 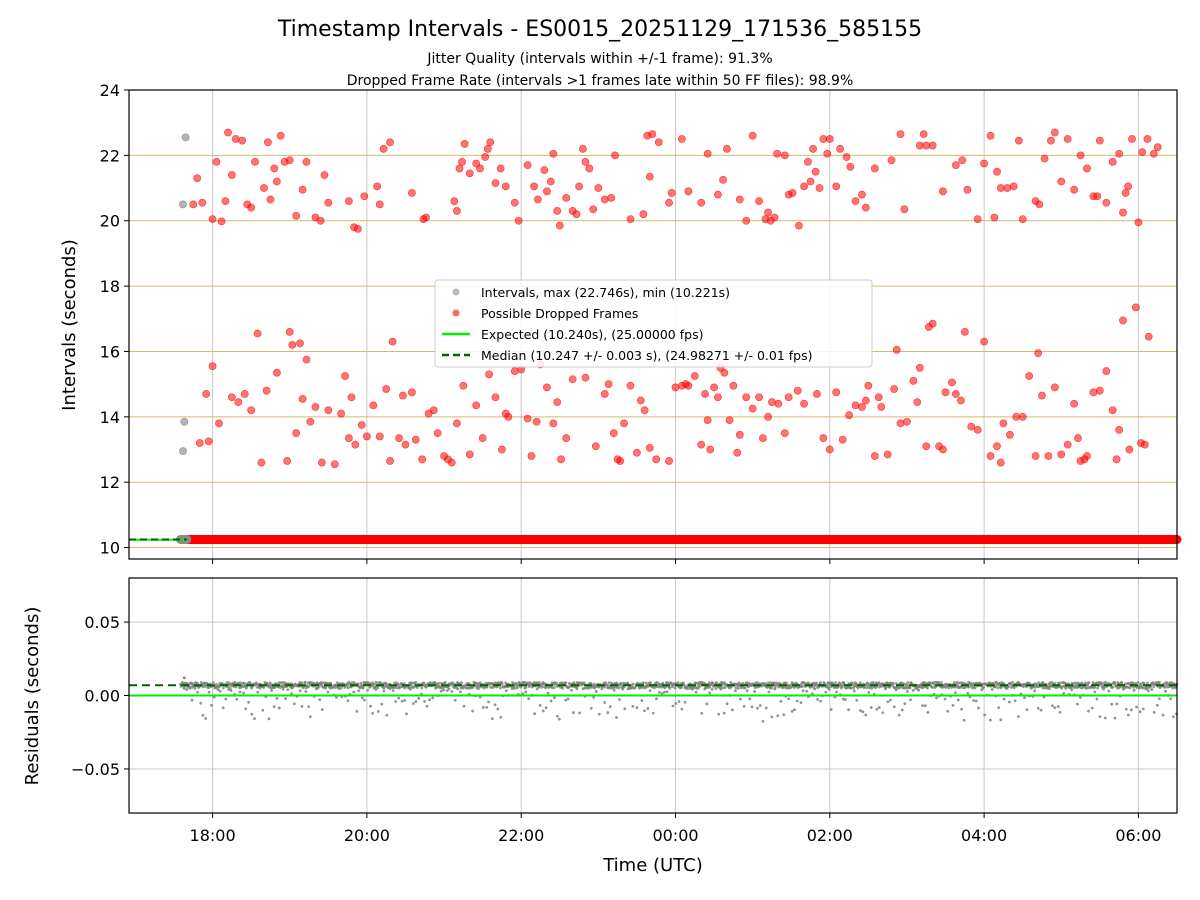 I want to click on x-tick-label: 04:00, so click(x=984, y=835).